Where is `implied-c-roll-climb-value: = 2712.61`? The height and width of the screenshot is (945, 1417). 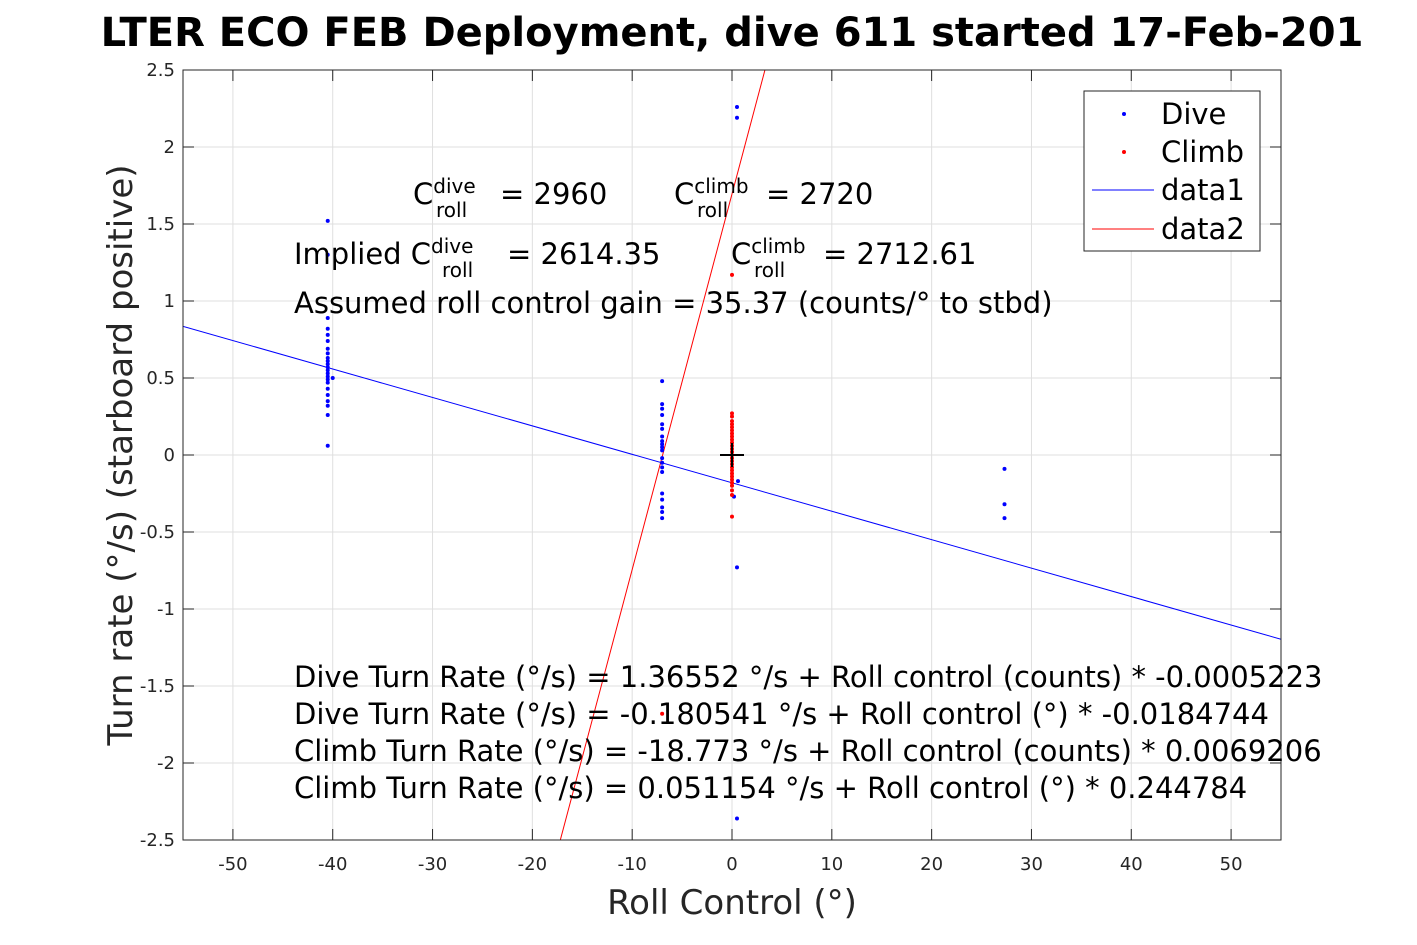
implied-c-roll-climb-value: = 2712.61 is located at coordinates (899, 254).